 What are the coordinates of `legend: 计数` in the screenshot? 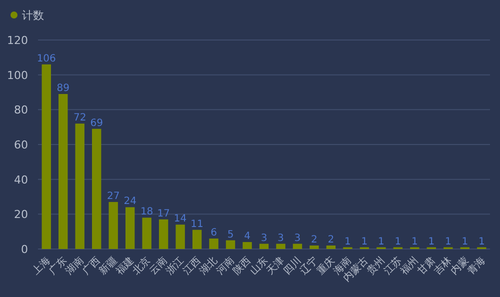 It's located at (27, 15).